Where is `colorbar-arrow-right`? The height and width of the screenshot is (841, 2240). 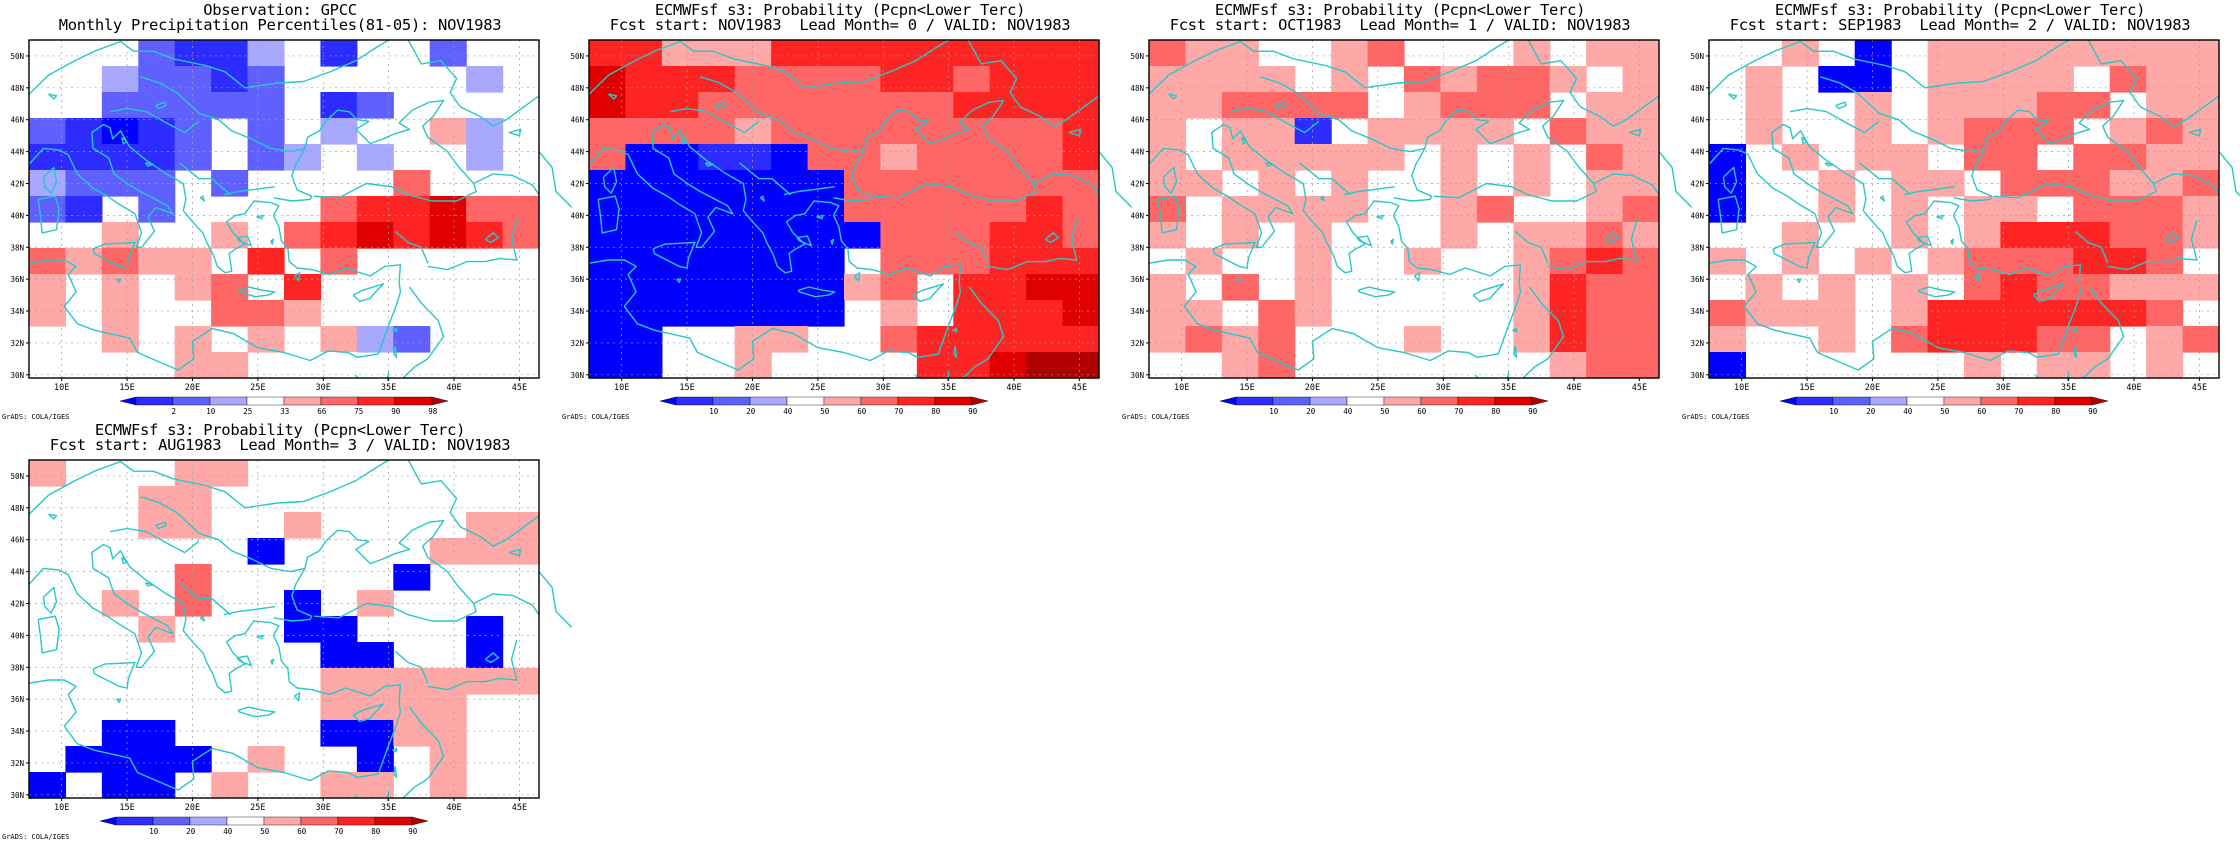 colorbar-arrow-right is located at coordinates (1540, 401).